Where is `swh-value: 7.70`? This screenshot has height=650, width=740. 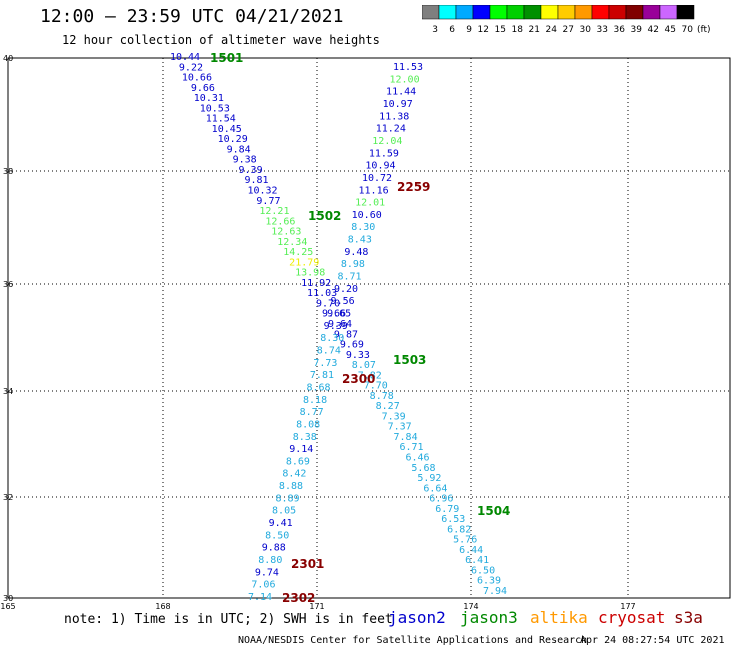
swh-value: 7.70 is located at coordinates (376, 386).